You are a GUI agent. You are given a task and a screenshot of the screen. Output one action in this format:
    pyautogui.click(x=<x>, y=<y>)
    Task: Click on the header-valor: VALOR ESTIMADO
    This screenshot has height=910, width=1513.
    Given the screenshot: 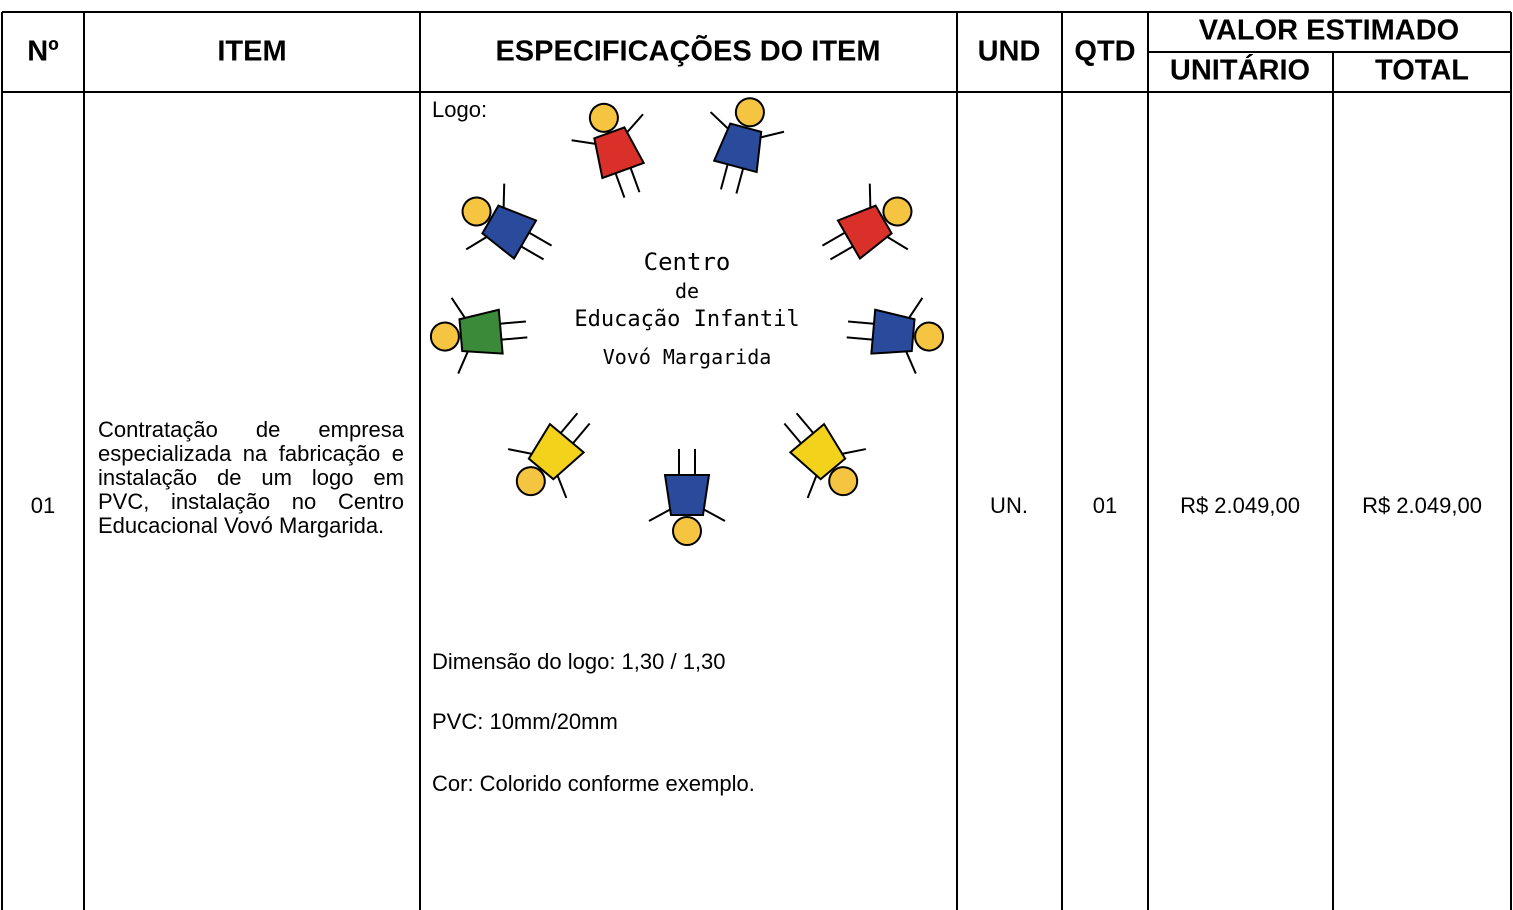 What is the action you would take?
    pyautogui.click(x=1329, y=30)
    